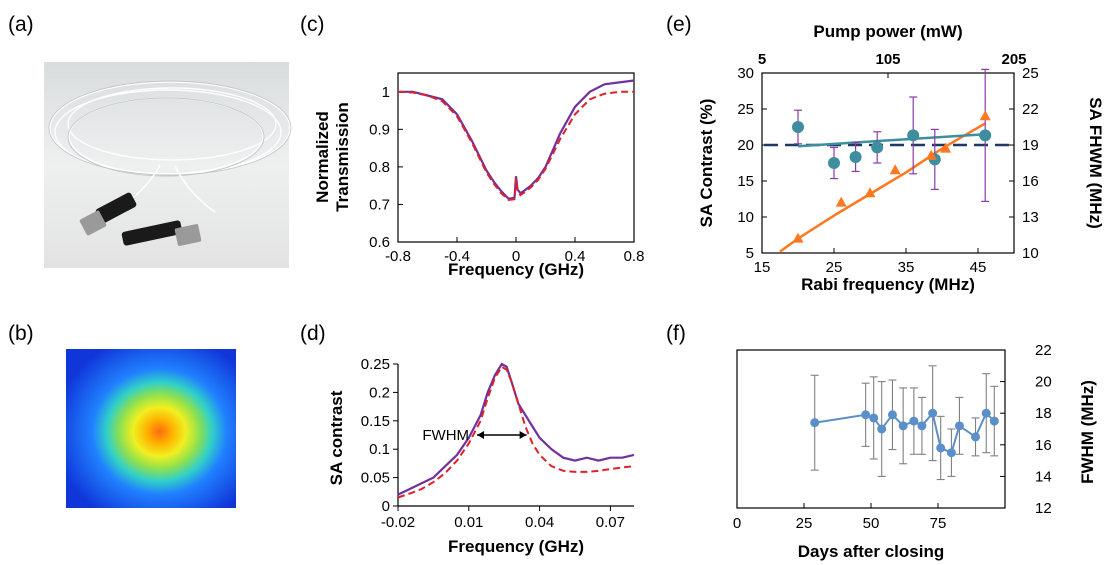 Image resolution: width=1112 pixels, height=565 pixels. Describe the element at coordinates (676, 333) in the screenshot. I see `panel-label-f: (f)` at that location.